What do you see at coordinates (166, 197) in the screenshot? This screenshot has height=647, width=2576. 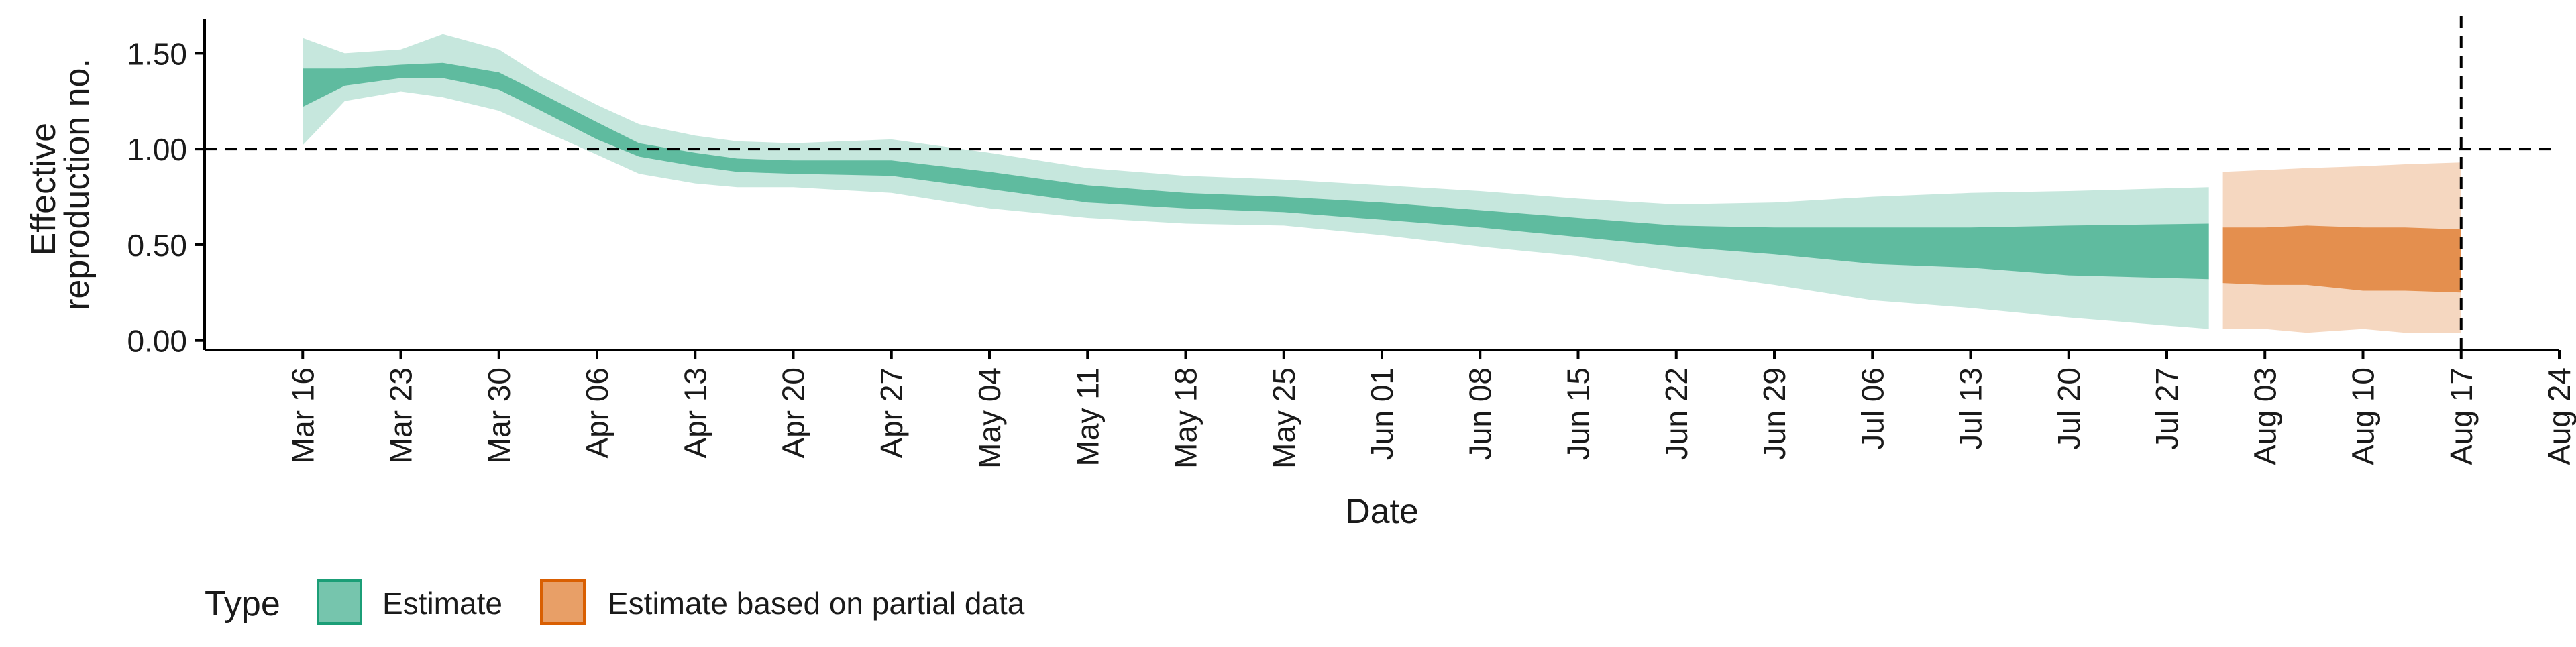 I see `y-ticks: 0.00 0.50 1.00 1.50` at bounding box center [166, 197].